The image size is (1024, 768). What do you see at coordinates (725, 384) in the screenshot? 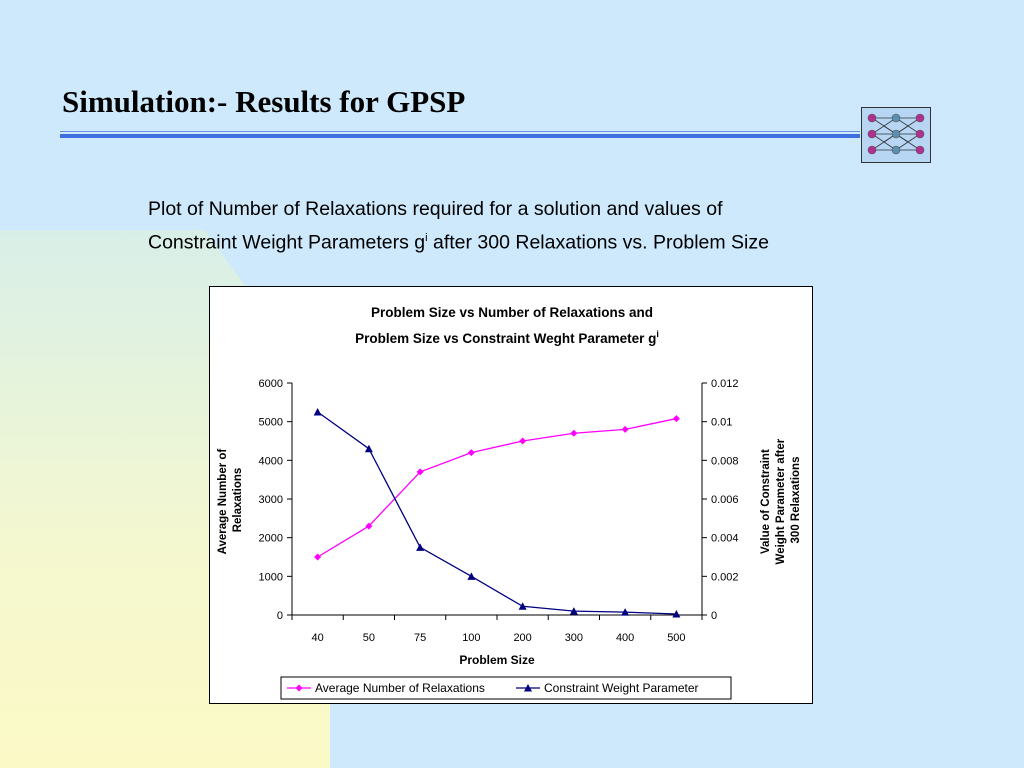
I see `y-right-tick-label: 0.012` at bounding box center [725, 384].